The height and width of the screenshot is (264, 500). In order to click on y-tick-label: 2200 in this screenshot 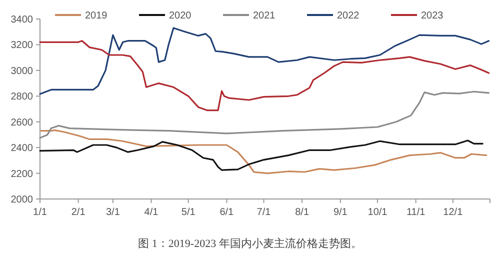, I will do `click(22, 174)`.